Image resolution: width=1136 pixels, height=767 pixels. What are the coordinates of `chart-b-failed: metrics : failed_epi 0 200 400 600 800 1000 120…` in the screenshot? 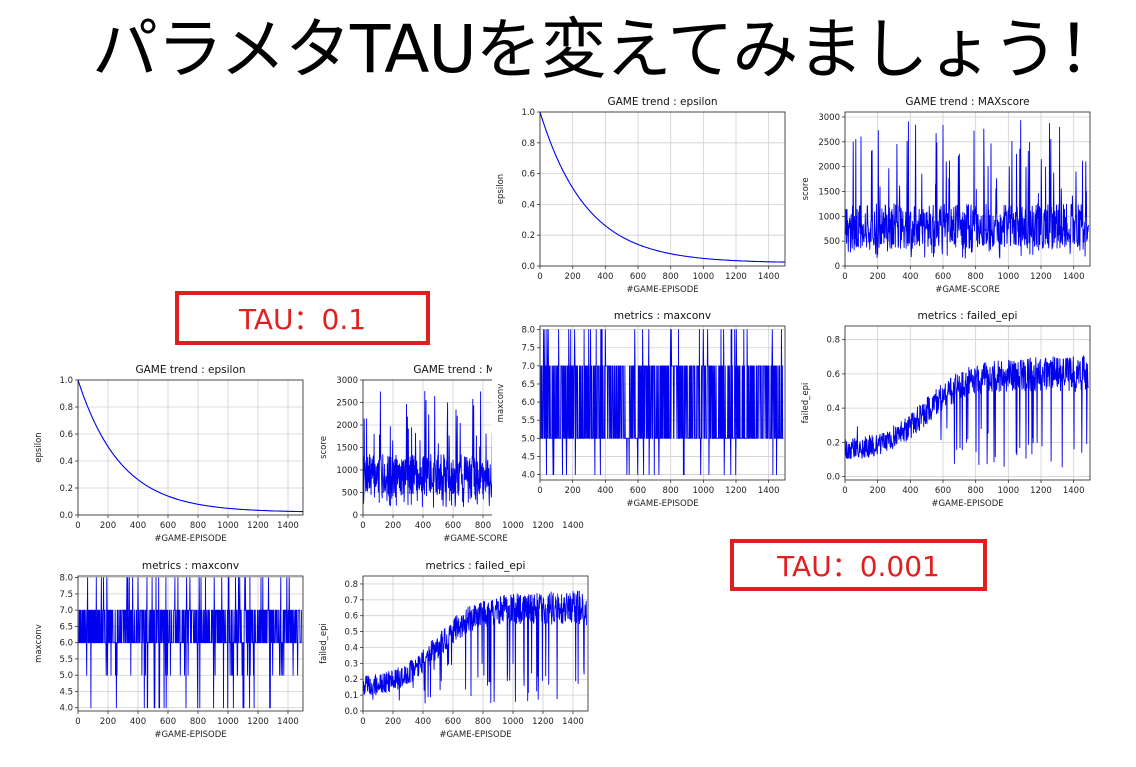 It's located at (946, 409).